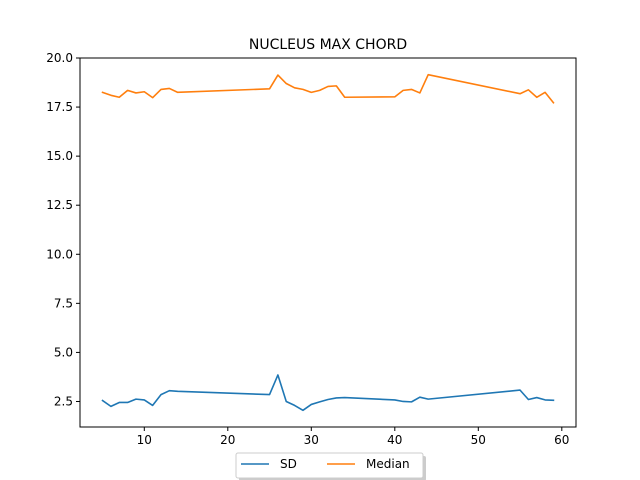 This screenshot has height=480, width=640. I want to click on x-tick-label: 50, so click(478, 440).